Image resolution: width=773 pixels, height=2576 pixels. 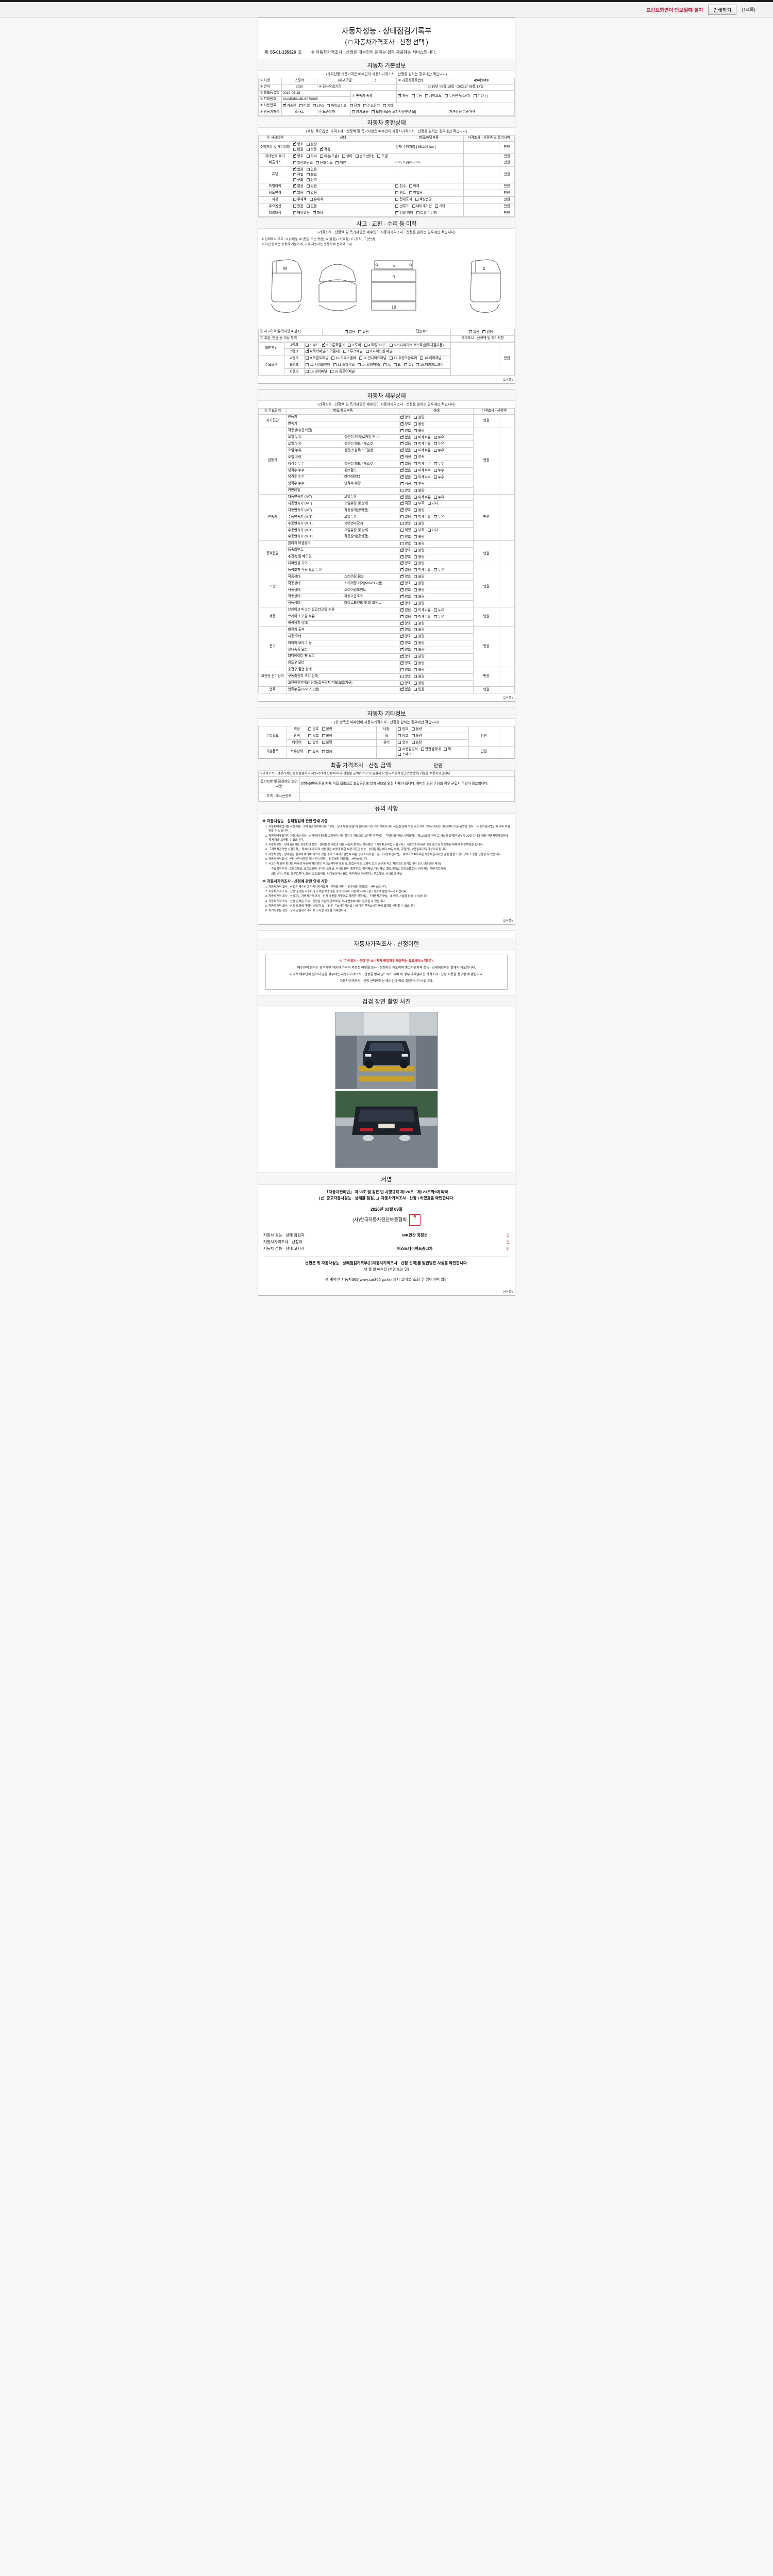 I want to click on overall-item-option: 기타, so click(x=439, y=206).